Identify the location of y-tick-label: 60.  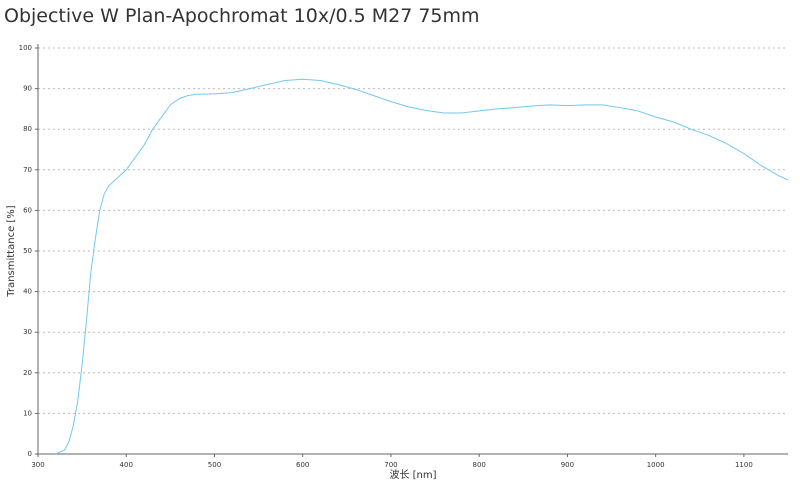
(27, 210).